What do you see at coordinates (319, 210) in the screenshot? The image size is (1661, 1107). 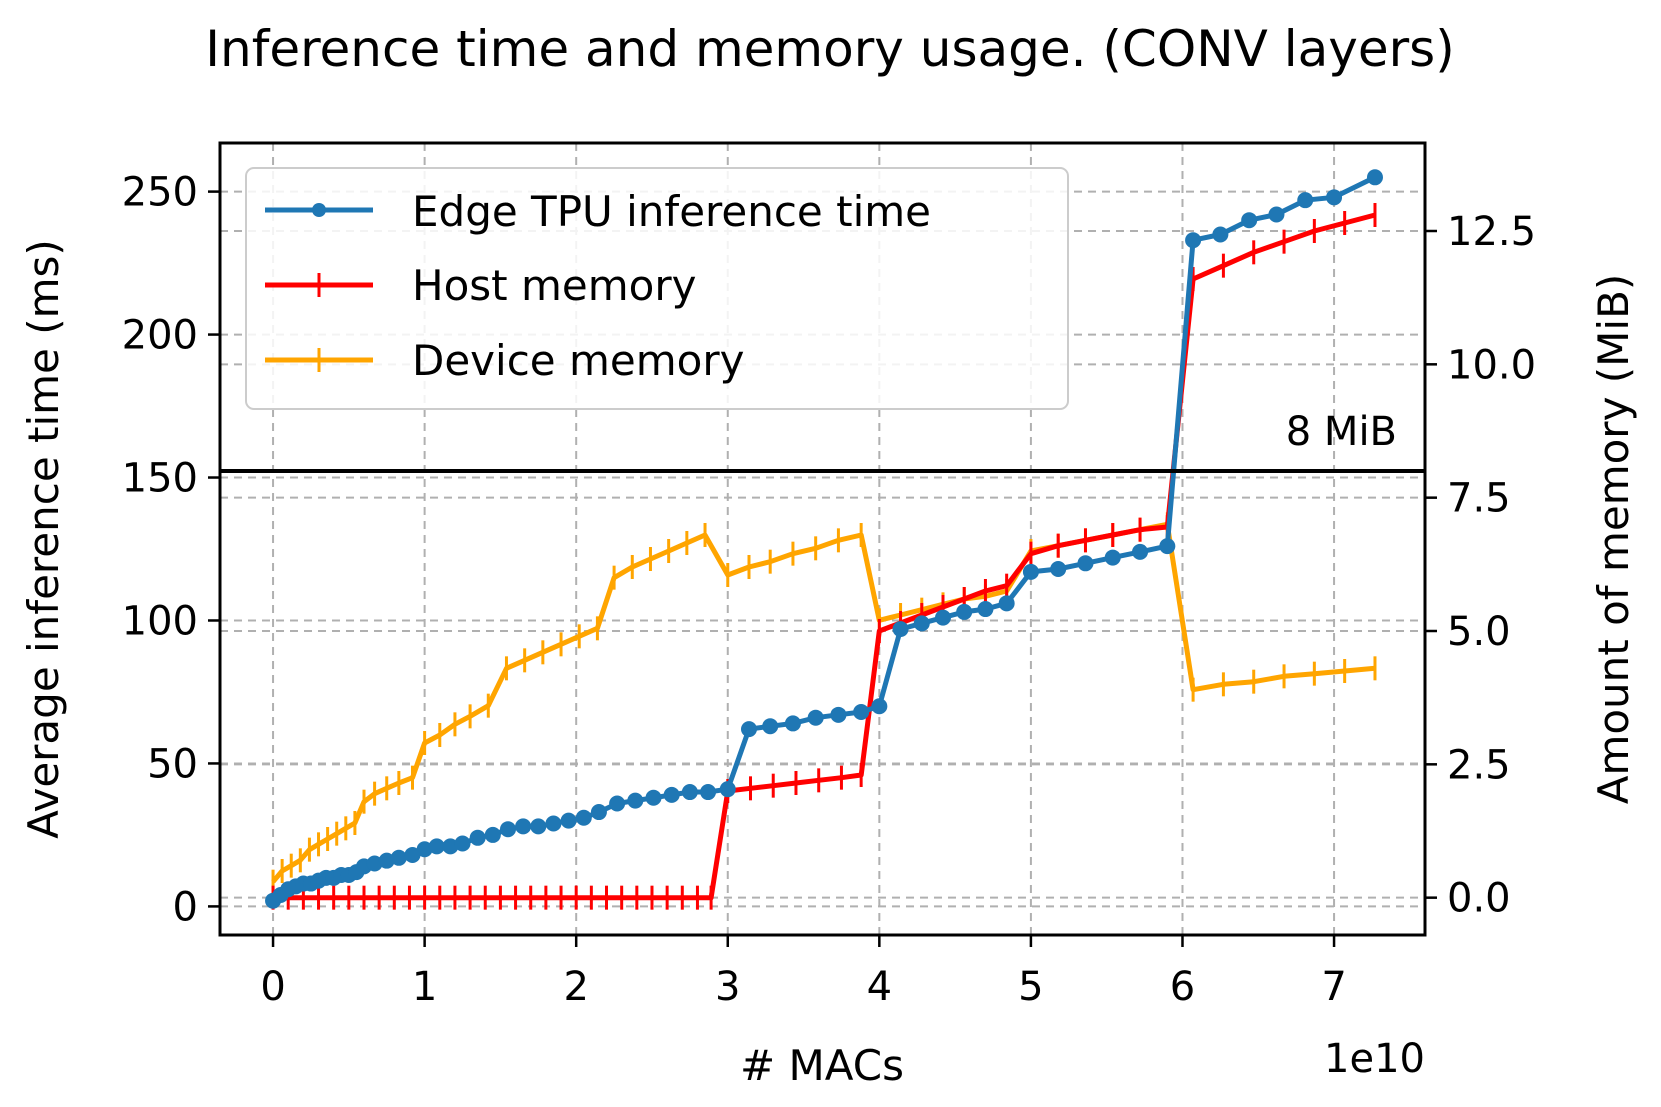 I see `legend-marker-edge-tpu` at bounding box center [319, 210].